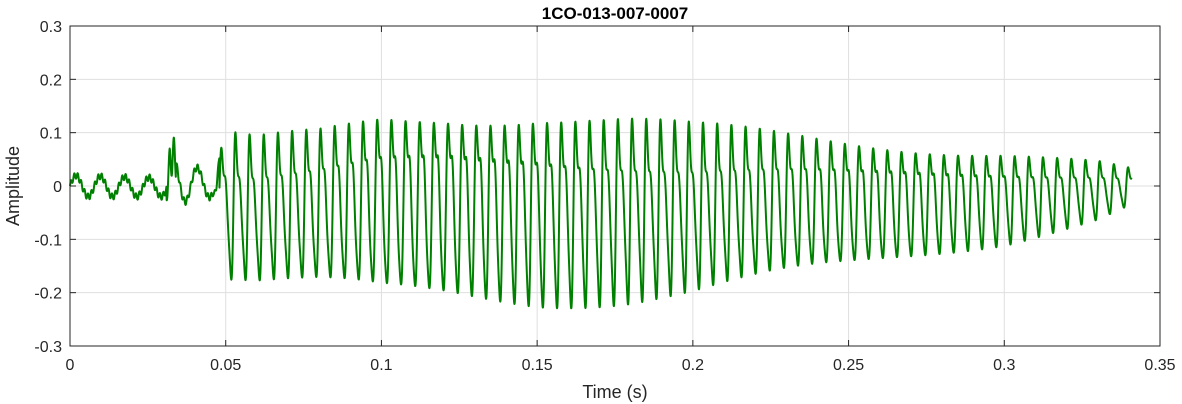  What do you see at coordinates (48, 294) in the screenshot?
I see `y-tick-label: -0.2` at bounding box center [48, 294].